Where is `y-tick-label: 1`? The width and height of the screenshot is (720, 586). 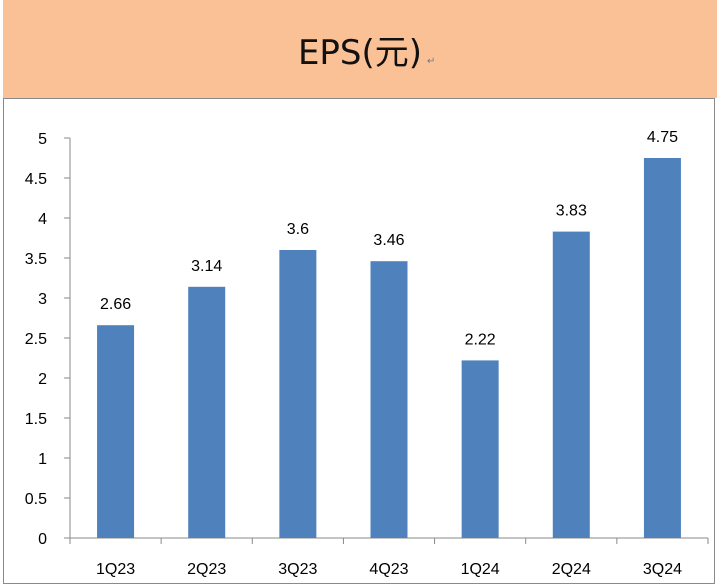 y-tick-label: 1 is located at coordinates (42, 459).